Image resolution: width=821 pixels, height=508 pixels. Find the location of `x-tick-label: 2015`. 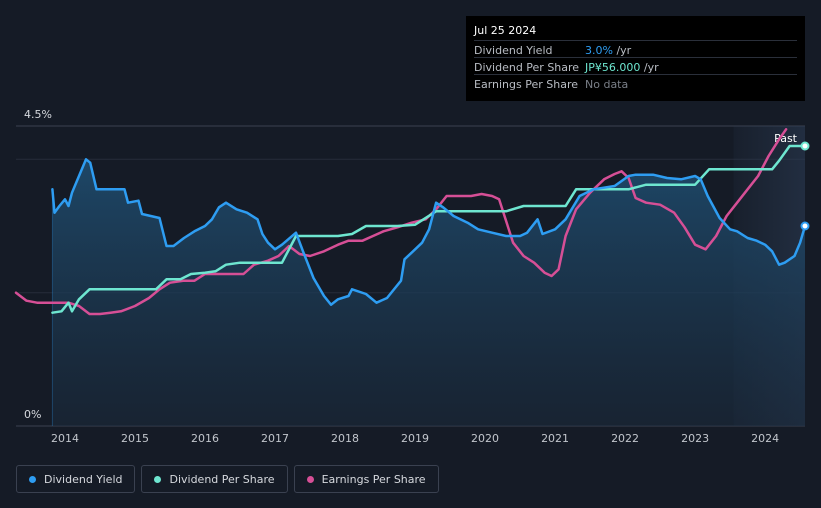

x-tick-label: 2015 is located at coordinates (135, 438).